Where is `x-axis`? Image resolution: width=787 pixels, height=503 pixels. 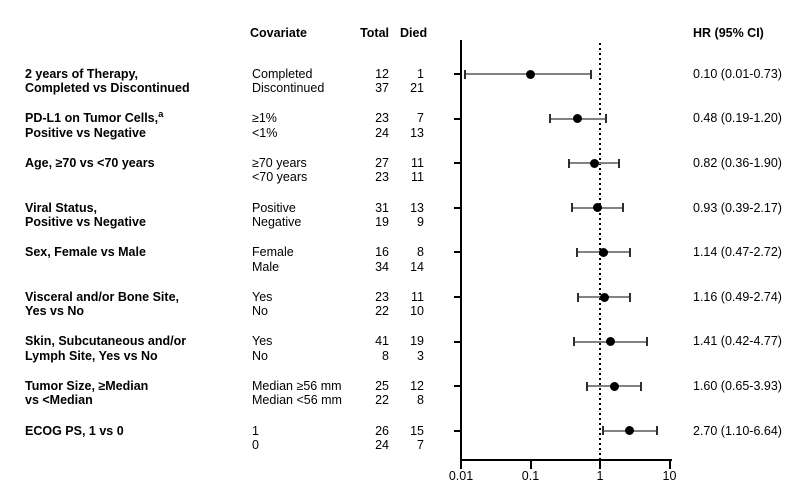
x-axis is located at coordinates (566, 460).